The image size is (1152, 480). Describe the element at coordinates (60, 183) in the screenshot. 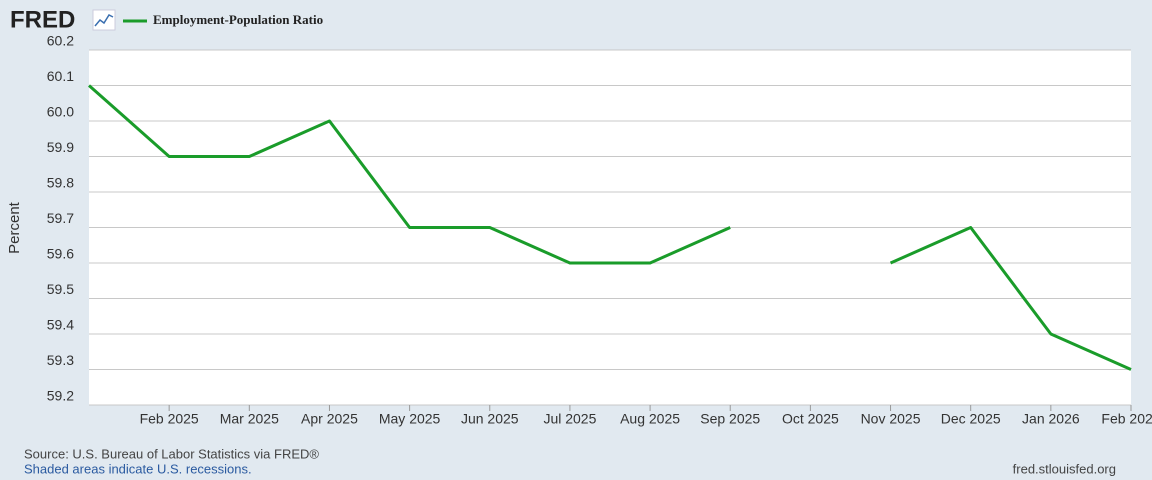

I see `y-tick-label: 59.8` at that location.